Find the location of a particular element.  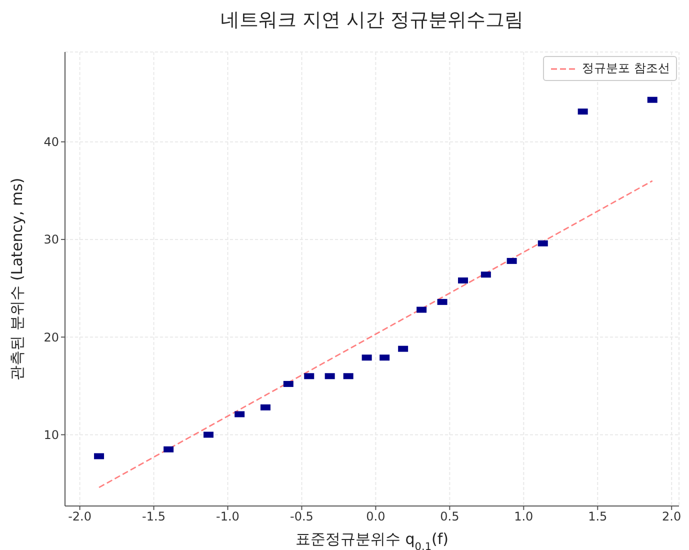

x-tick-label: -0.5 is located at coordinates (302, 517).